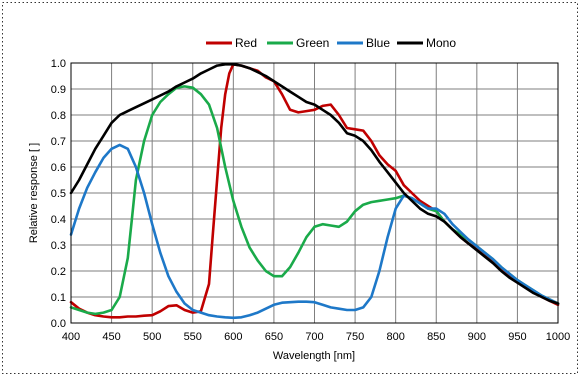  Describe the element at coordinates (233, 337) in the screenshot. I see `x-tick-label: 600` at that location.